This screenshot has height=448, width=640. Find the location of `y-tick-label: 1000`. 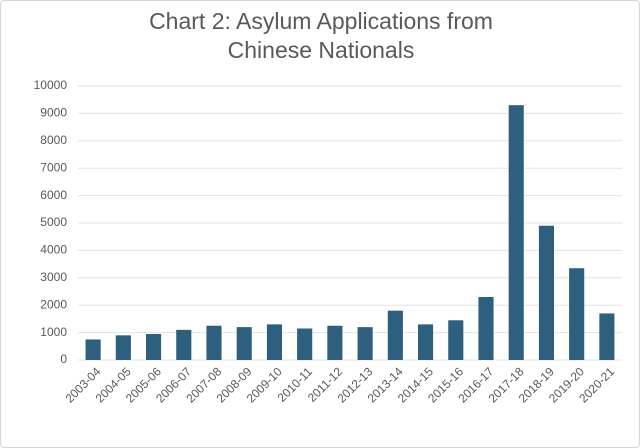

y-tick-label: 1000 is located at coordinates (53, 332).